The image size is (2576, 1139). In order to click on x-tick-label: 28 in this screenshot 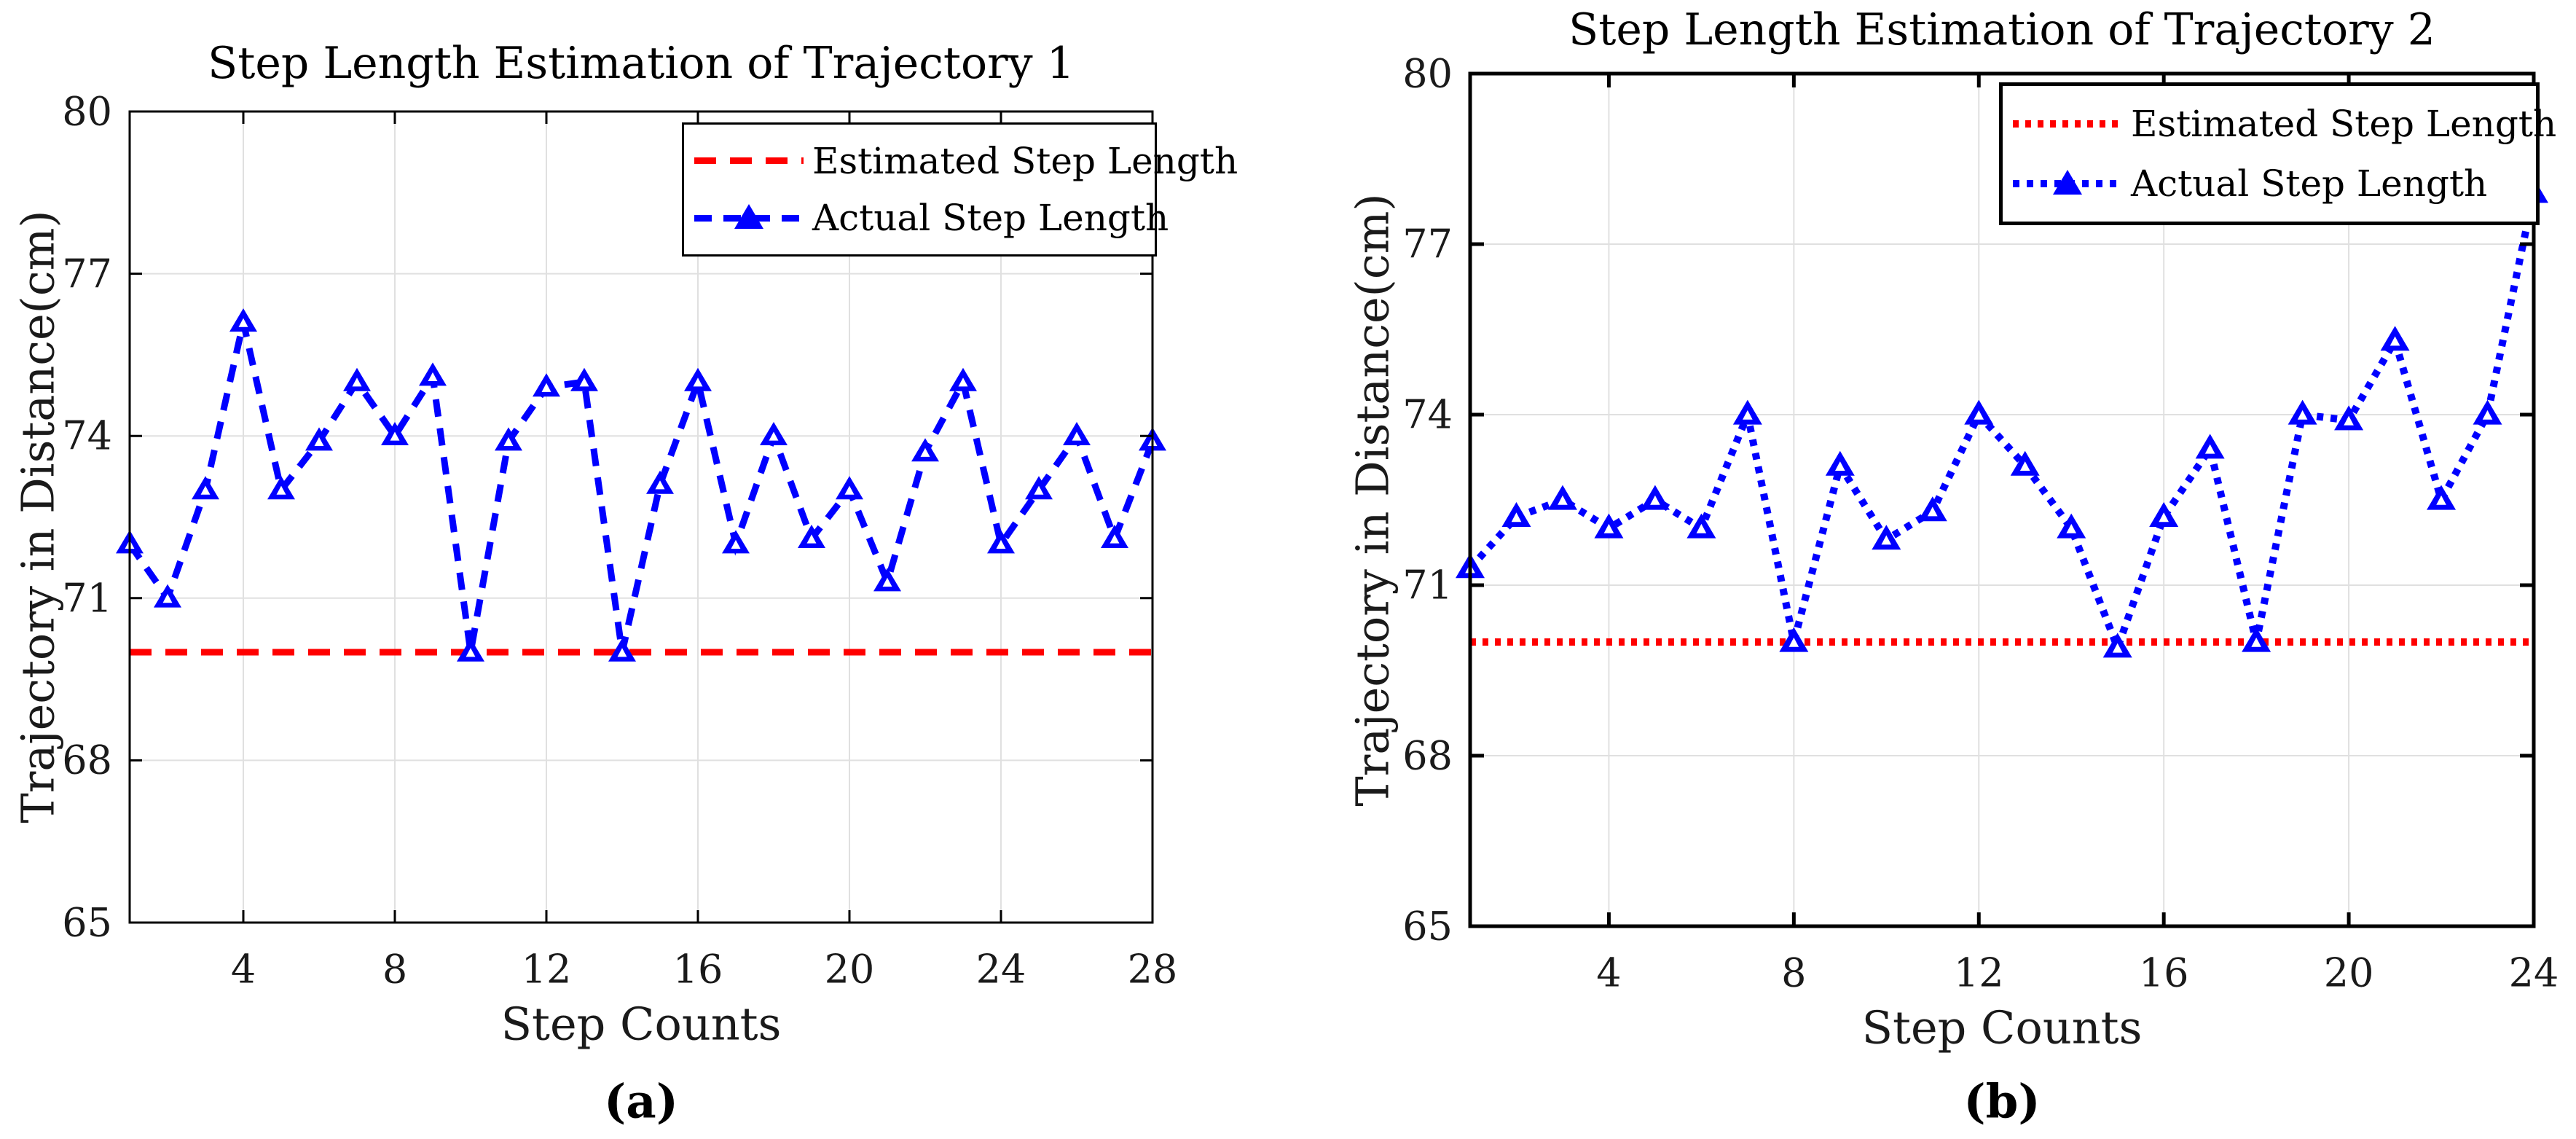, I will do `click(1152, 969)`.